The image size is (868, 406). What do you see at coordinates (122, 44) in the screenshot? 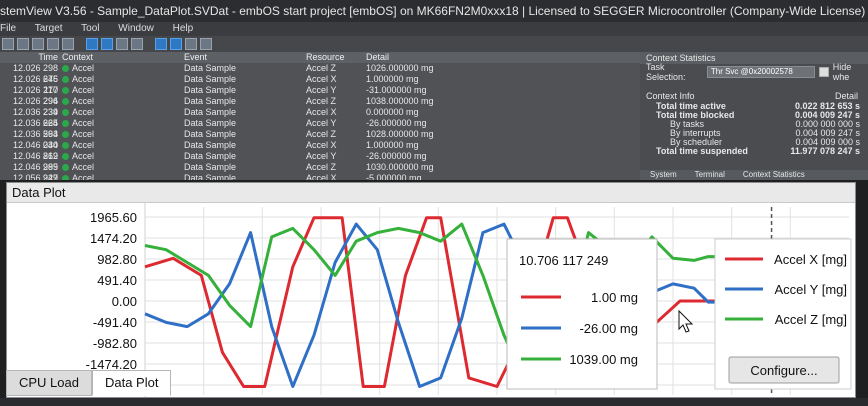
I see `toolbar-filter-icon` at bounding box center [122, 44].